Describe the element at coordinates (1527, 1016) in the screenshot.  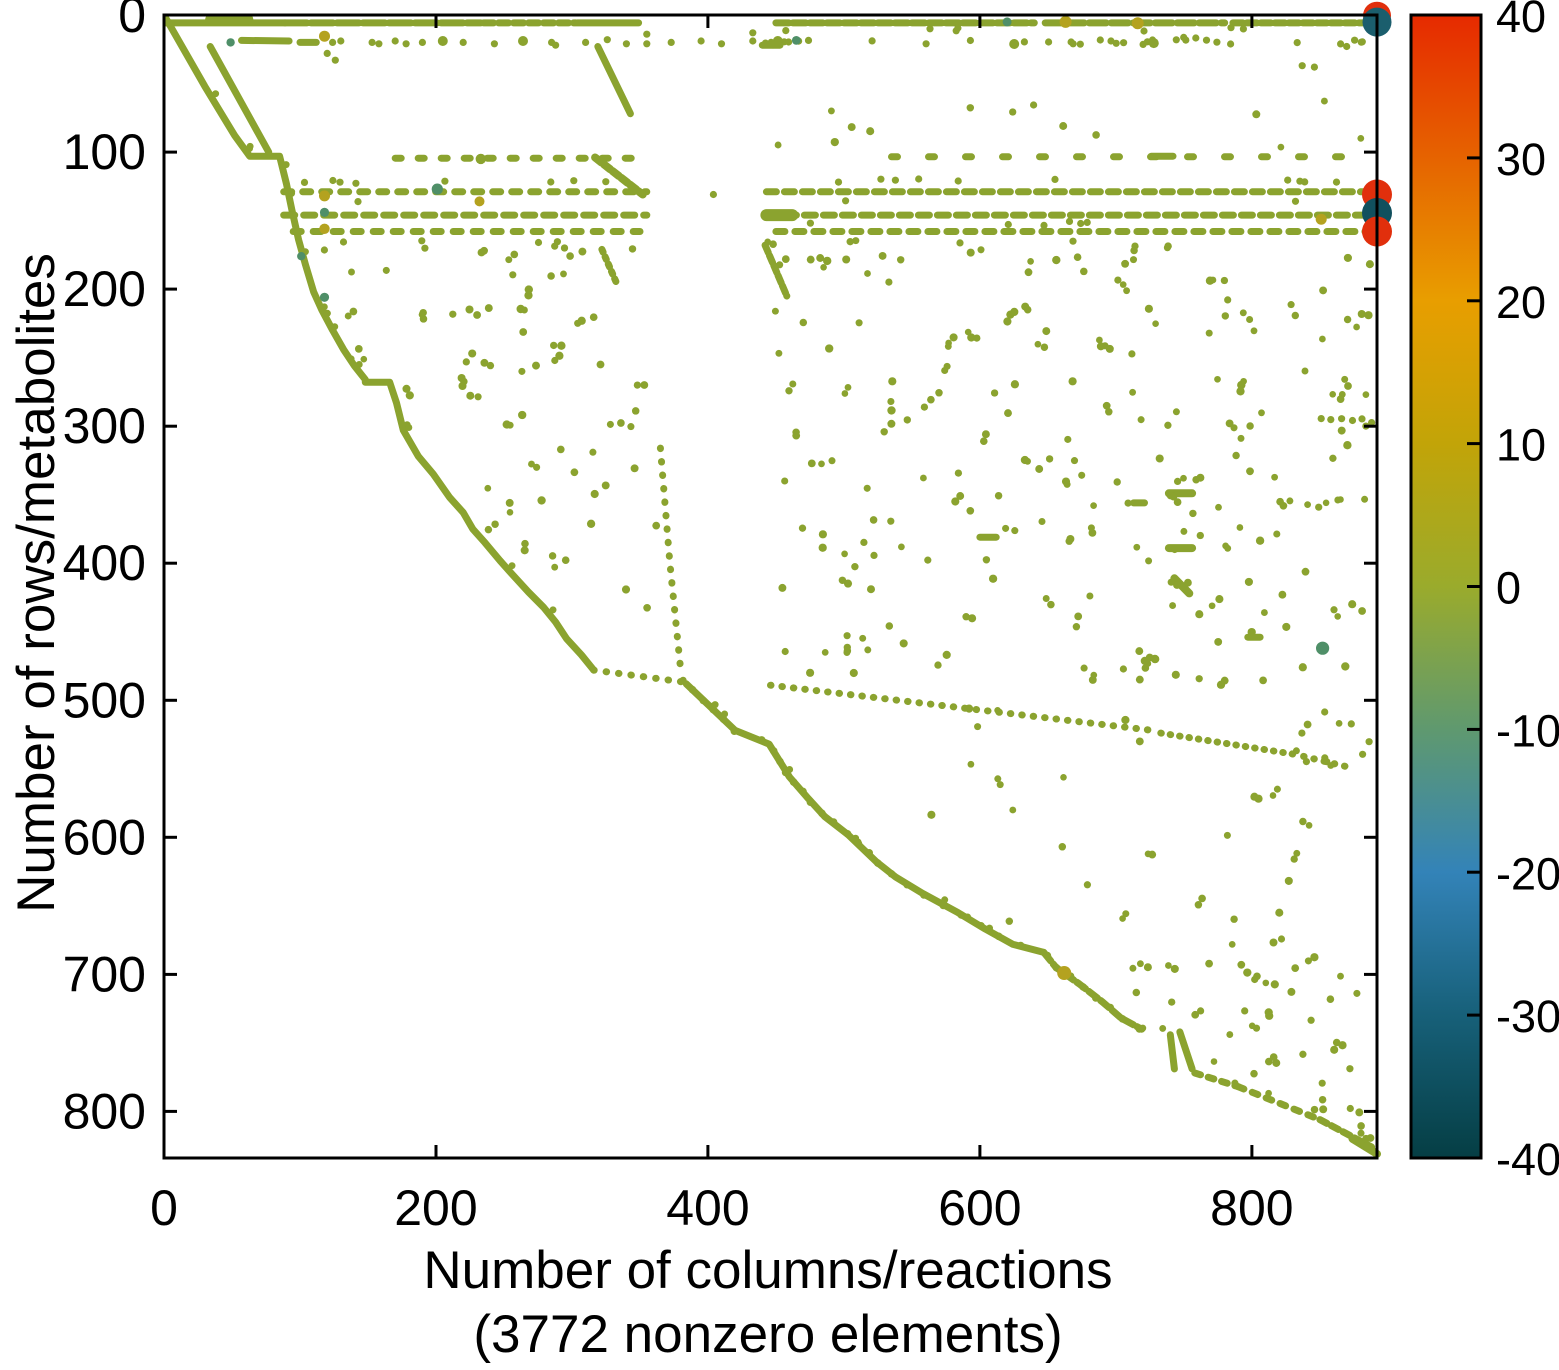
I see `svg-text: -30` at that location.